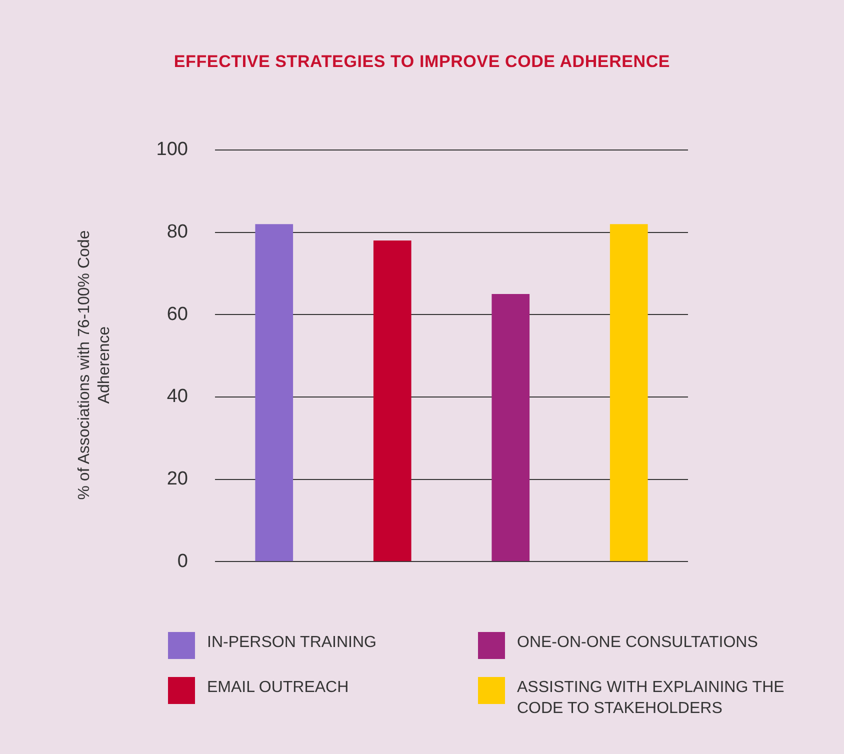 This screenshot has height=754, width=844. Describe the element at coordinates (172, 149) in the screenshot. I see `y-tick-label: 100` at that location.